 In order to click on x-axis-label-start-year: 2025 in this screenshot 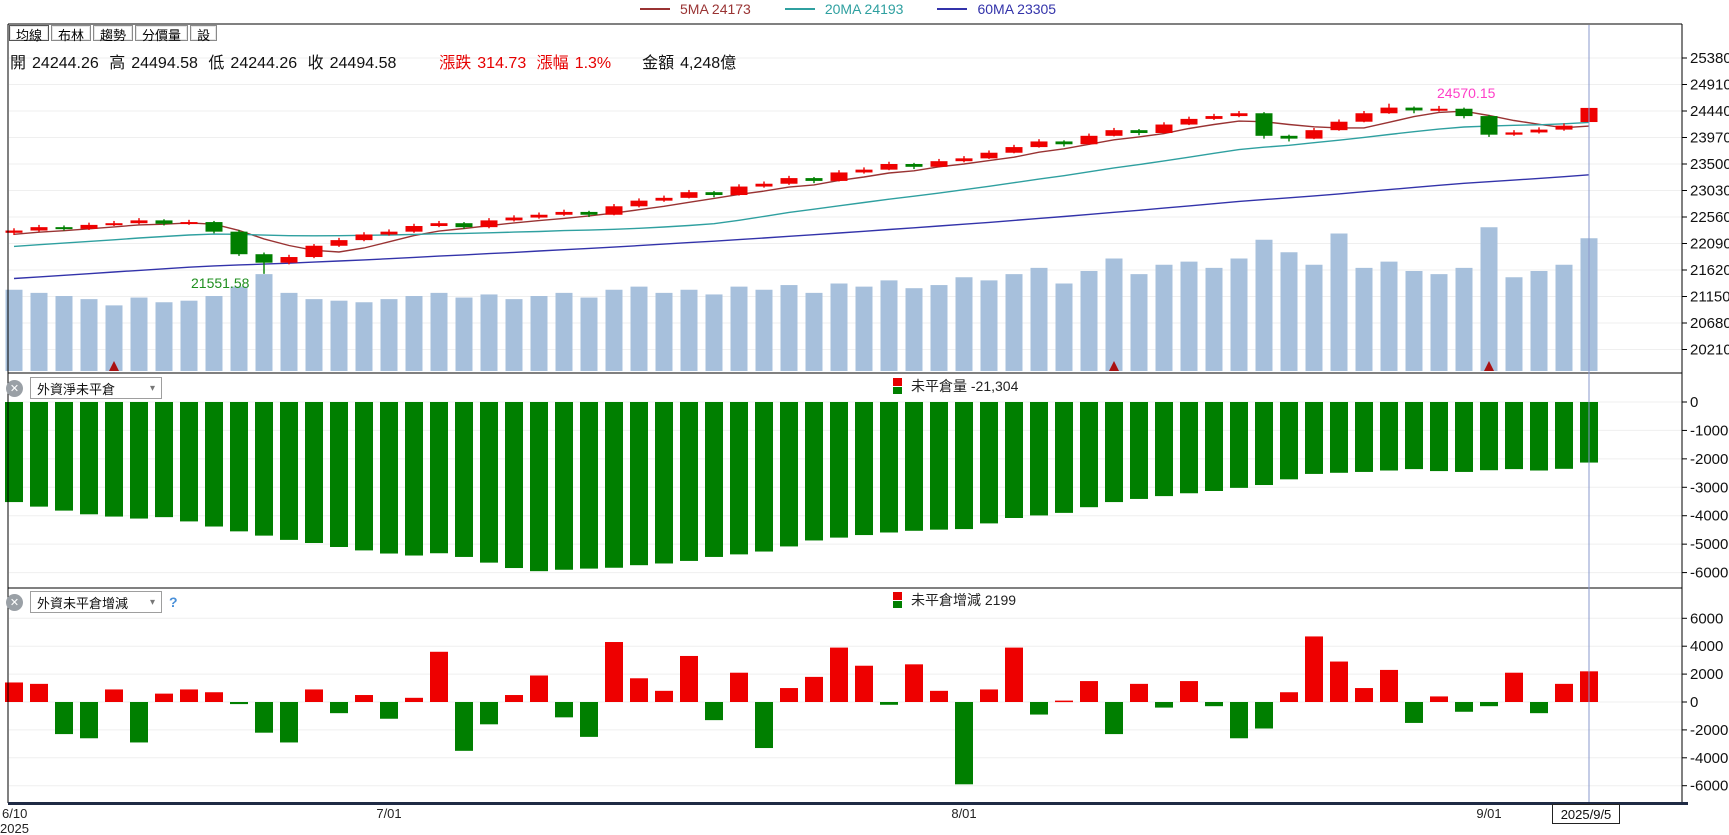, I will do `click(14, 828)`.